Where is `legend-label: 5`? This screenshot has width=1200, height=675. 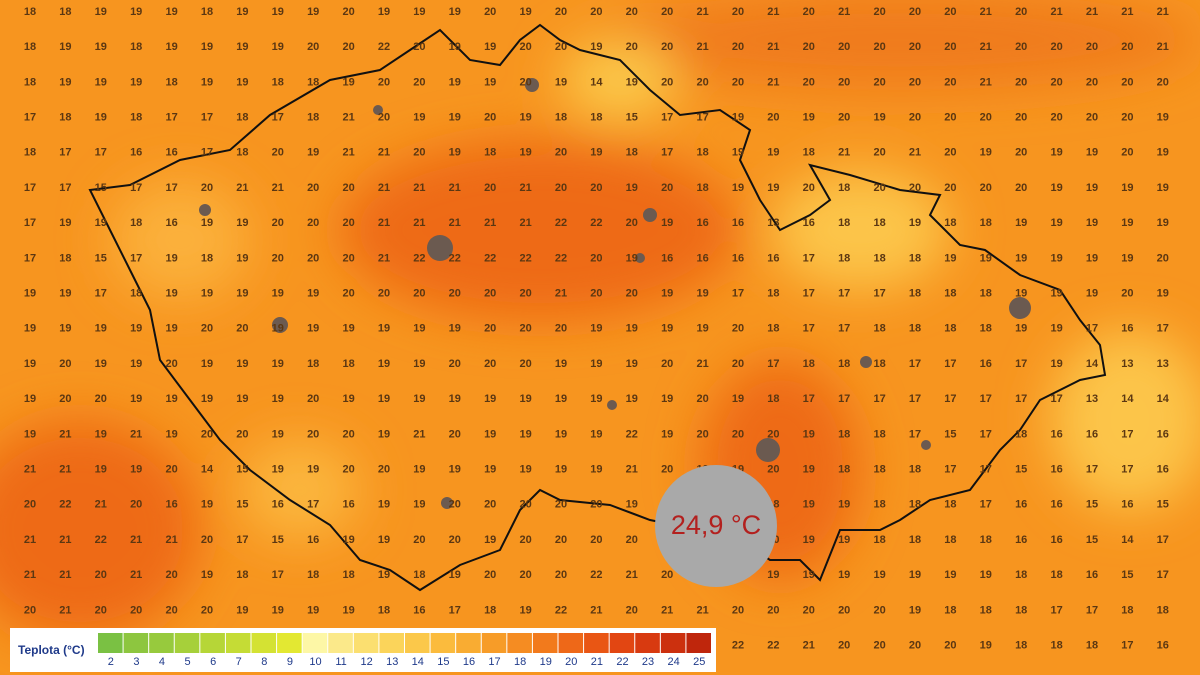 legend-label: 5 is located at coordinates (187, 662).